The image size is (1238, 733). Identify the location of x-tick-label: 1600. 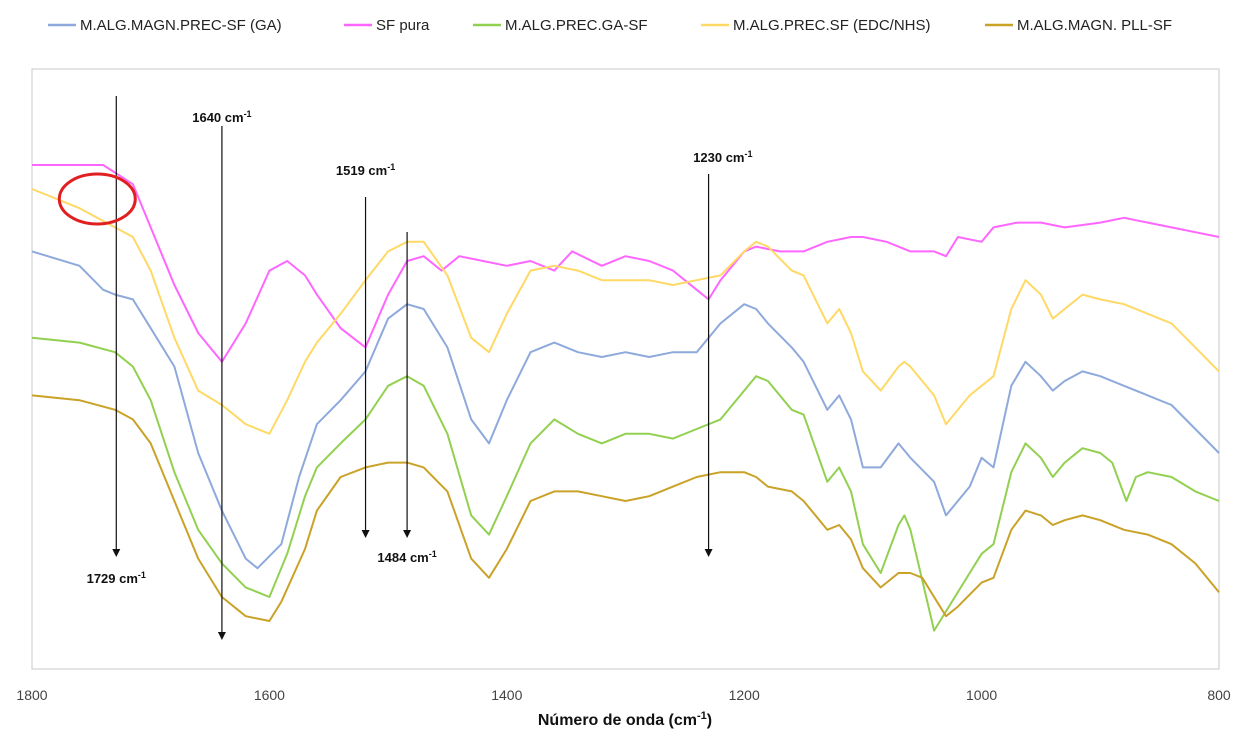
(269, 695).